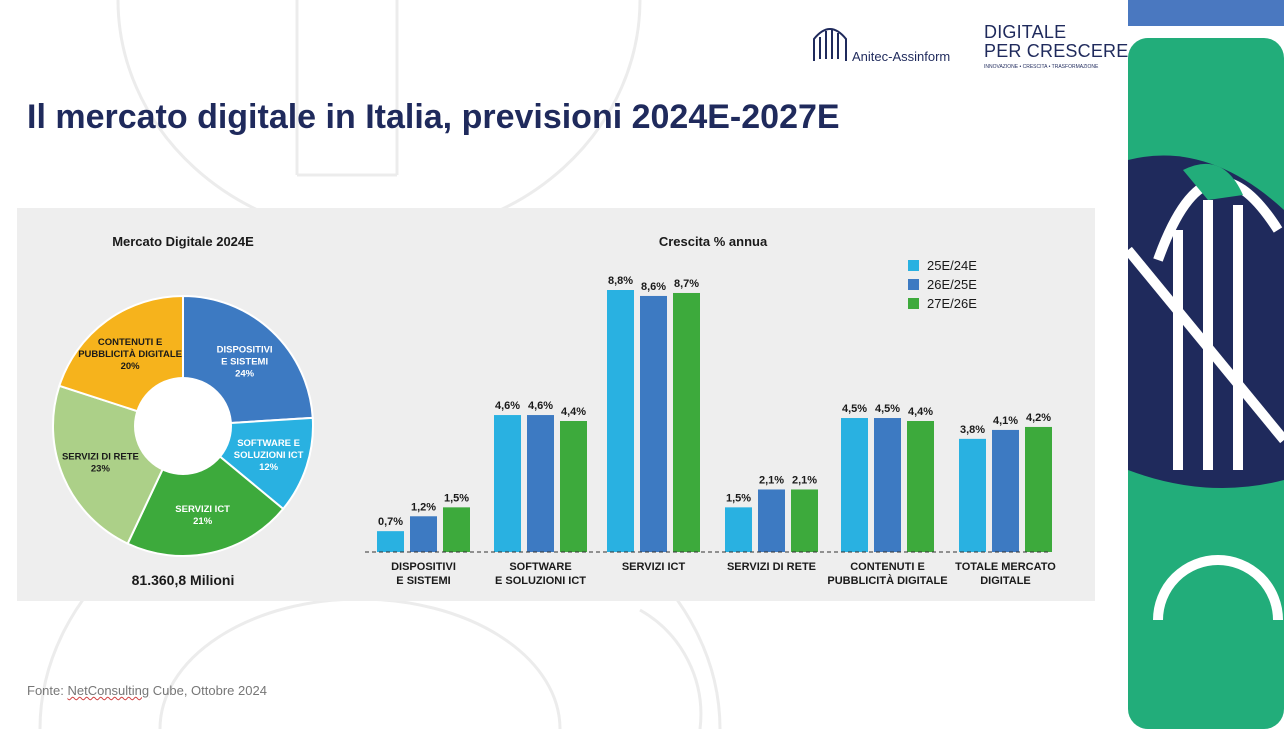 This screenshot has height=729, width=1284. I want to click on source-note: Fonte: NetConsulting Cube, Ottobre 2024, so click(147, 690).